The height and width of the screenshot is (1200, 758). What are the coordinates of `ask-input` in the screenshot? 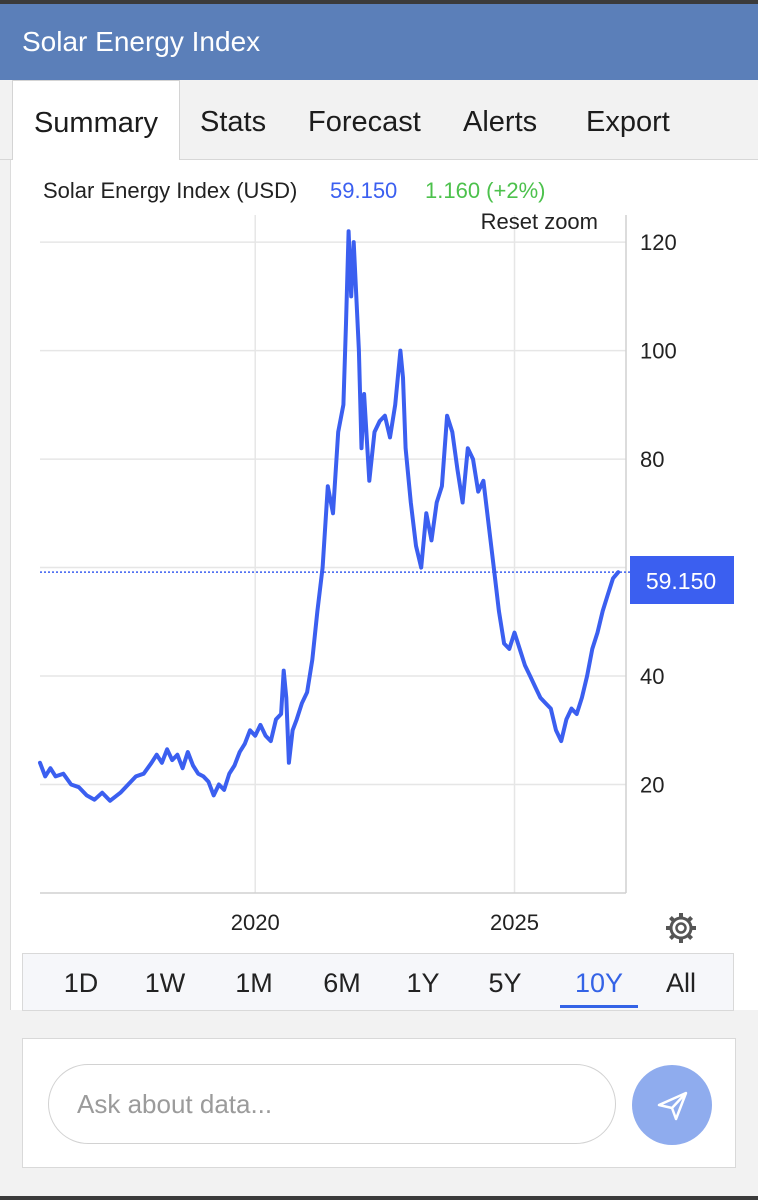 It's located at (332, 1104).